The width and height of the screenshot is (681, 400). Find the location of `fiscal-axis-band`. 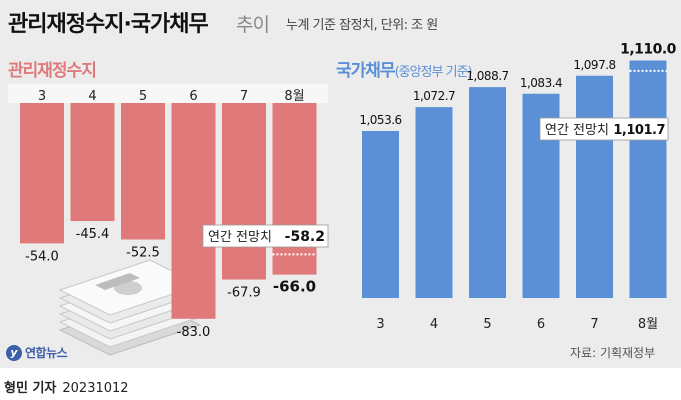

fiscal-axis-band is located at coordinates (168, 93).